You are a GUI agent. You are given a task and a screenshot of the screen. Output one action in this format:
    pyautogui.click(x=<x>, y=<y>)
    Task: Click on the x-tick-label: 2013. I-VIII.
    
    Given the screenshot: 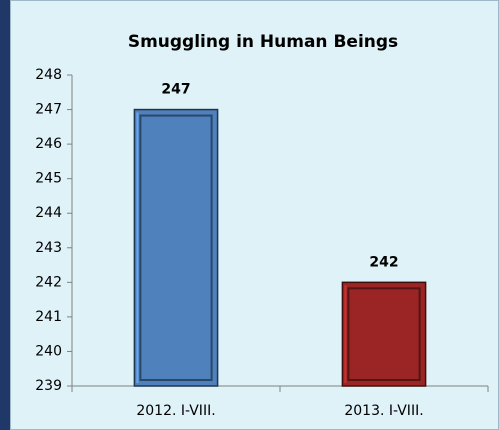 What is the action you would take?
    pyautogui.click(x=383, y=411)
    